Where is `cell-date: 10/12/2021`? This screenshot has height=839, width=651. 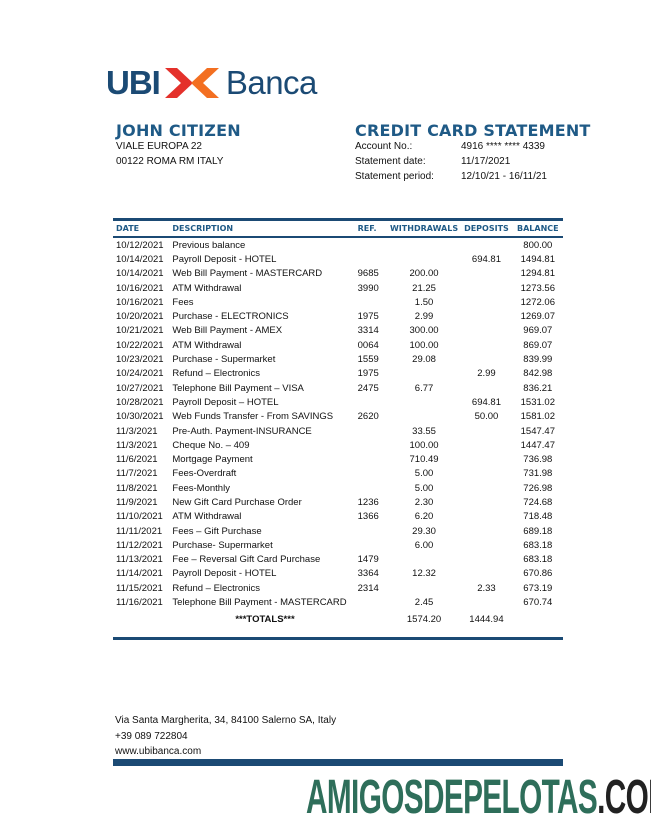
cell-date: 10/12/2021 is located at coordinates (140, 245).